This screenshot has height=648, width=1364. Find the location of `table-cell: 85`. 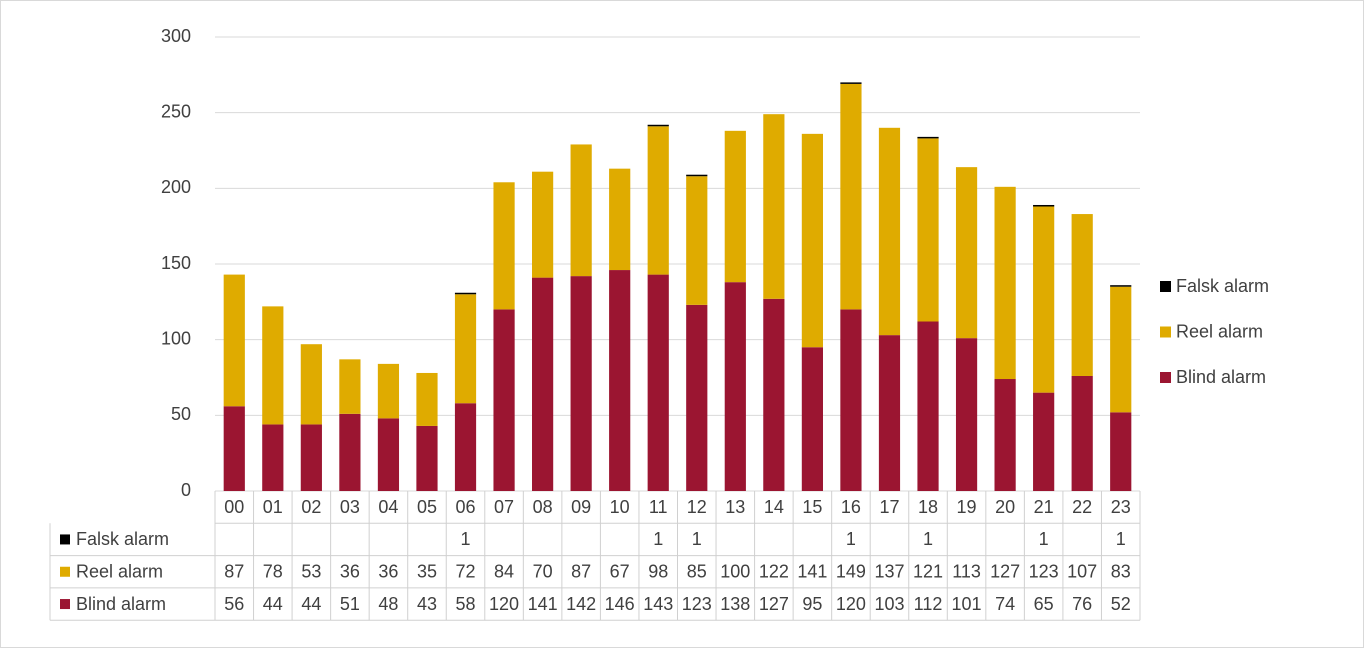

table-cell: 85 is located at coordinates (697, 572).